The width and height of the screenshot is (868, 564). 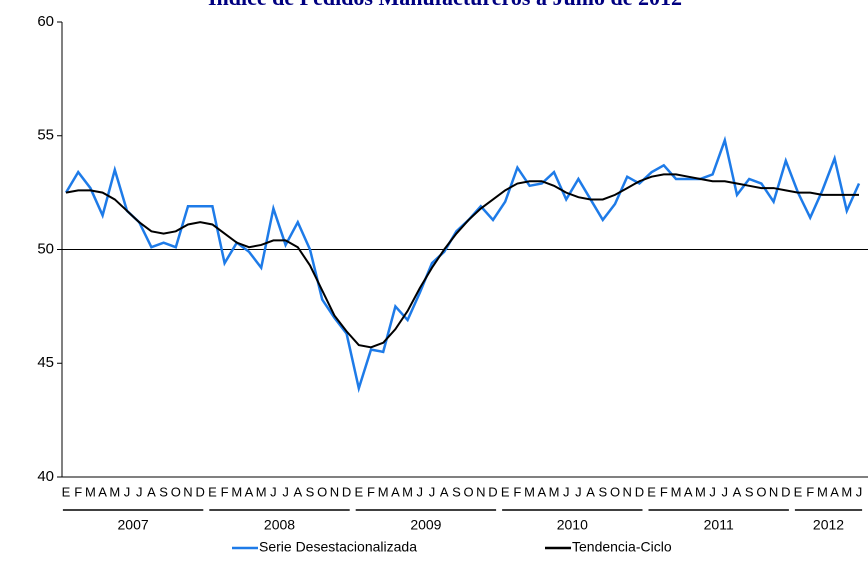 What do you see at coordinates (719, 525) in the screenshot?
I see `year-label: 2011` at bounding box center [719, 525].